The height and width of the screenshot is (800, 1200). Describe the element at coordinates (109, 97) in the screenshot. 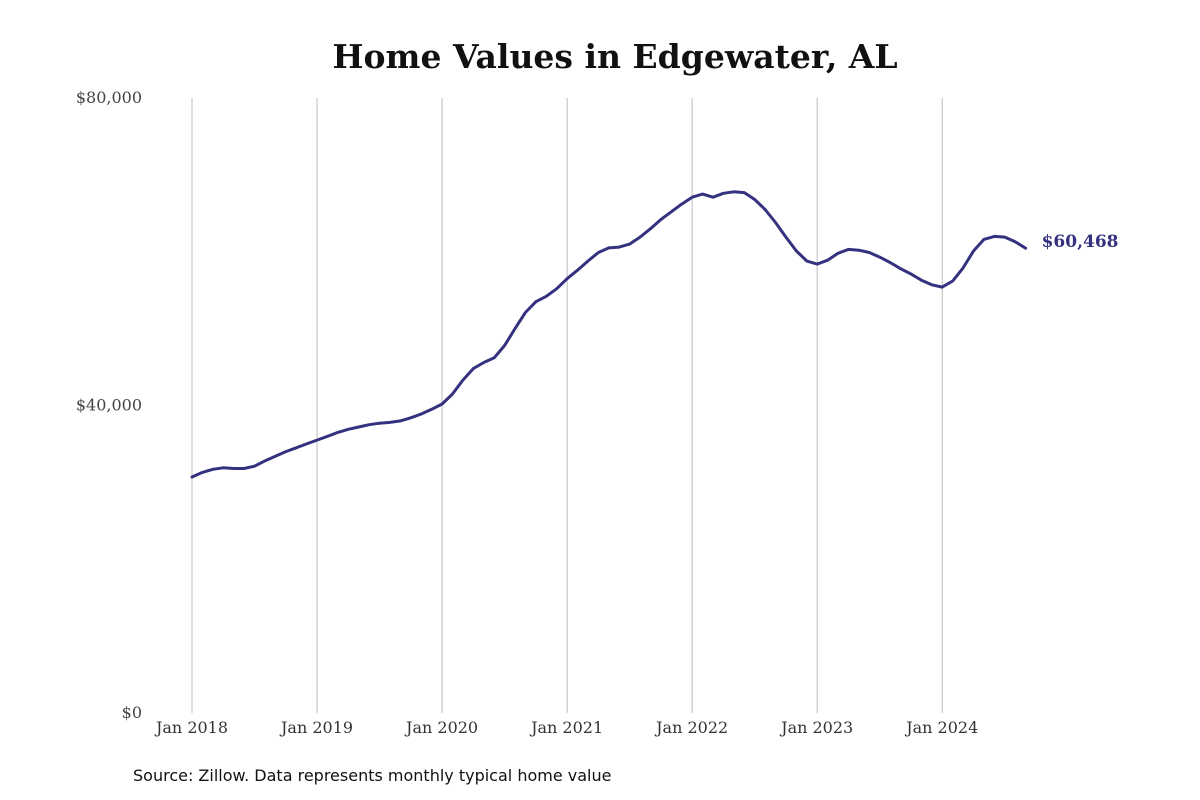

I see `y-tick-label: $80,000` at that location.